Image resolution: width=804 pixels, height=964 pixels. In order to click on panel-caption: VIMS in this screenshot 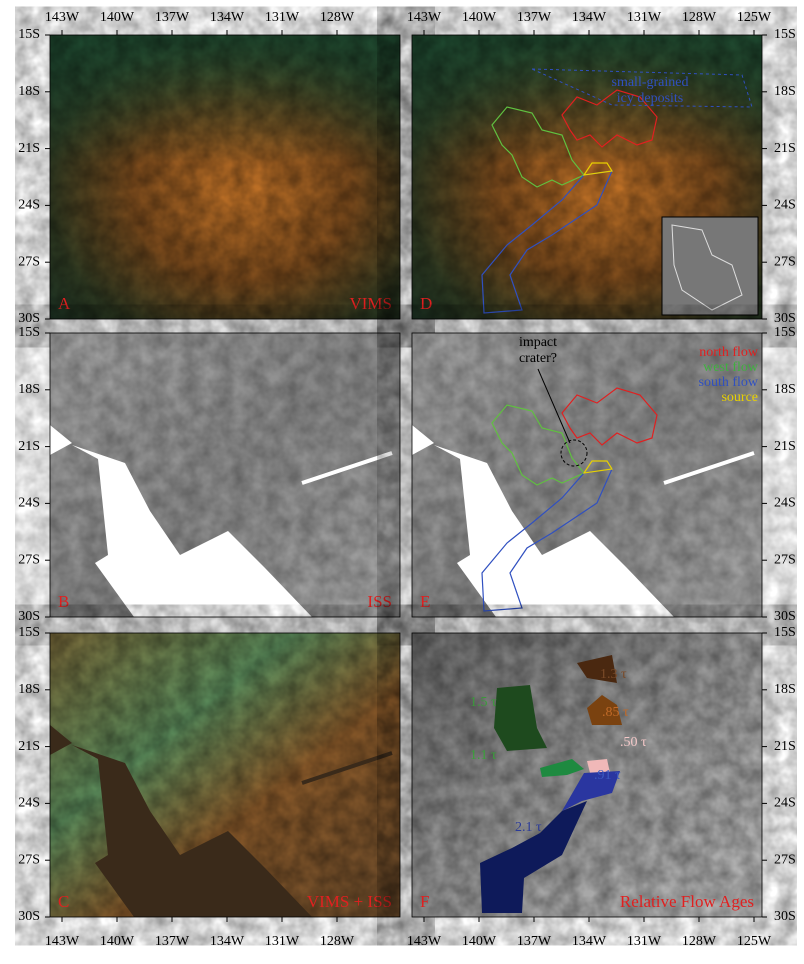, I will do `click(370, 303)`.